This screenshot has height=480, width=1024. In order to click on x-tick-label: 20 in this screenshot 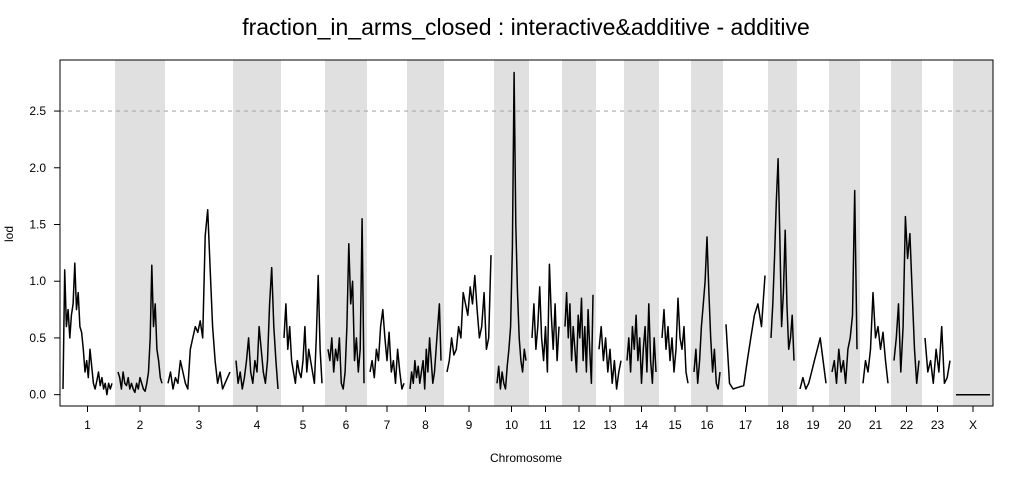, I will do `click(845, 425)`.